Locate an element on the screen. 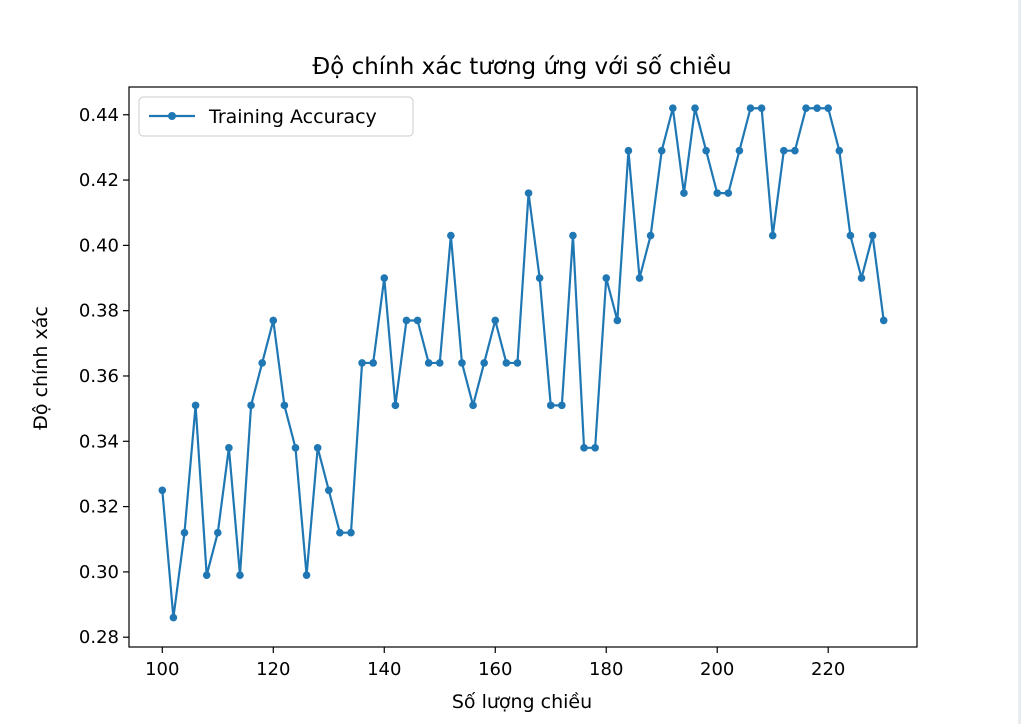 Image resolution: width=1021 pixels, height=728 pixels. legend-marker-swatch is located at coordinates (172, 116).